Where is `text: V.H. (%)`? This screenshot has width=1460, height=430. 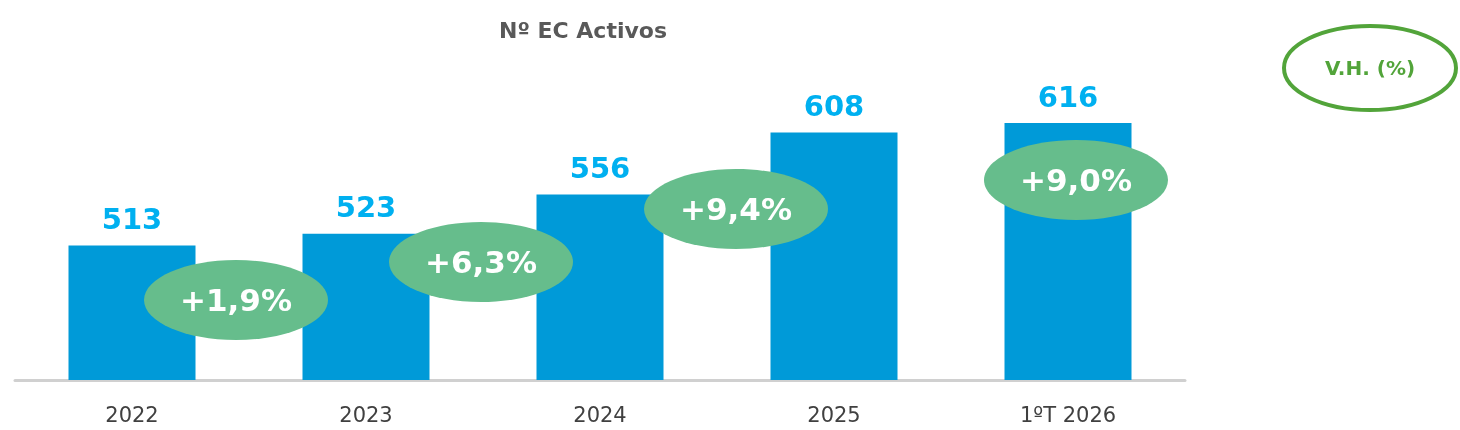
text: V.H. (%) is located at coordinates (1370, 68).